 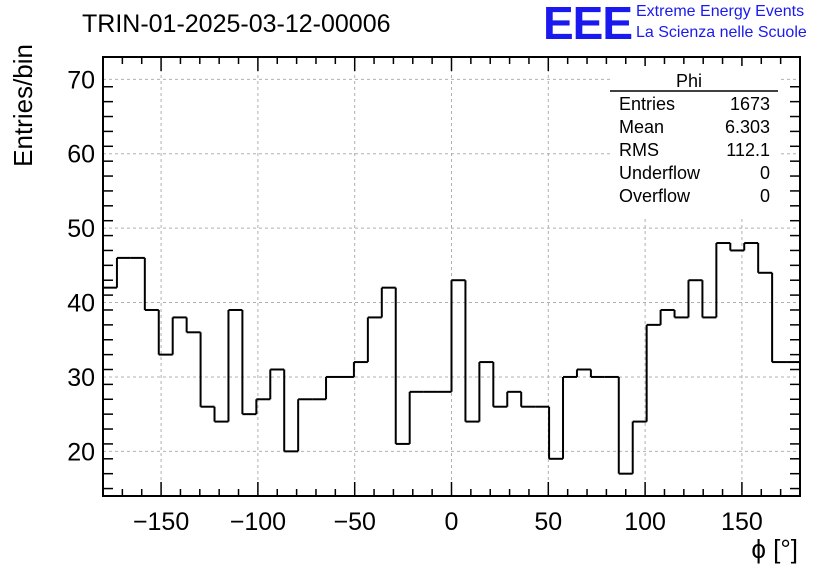 I want to click on y-tick-label: 40, so click(x=81, y=304).